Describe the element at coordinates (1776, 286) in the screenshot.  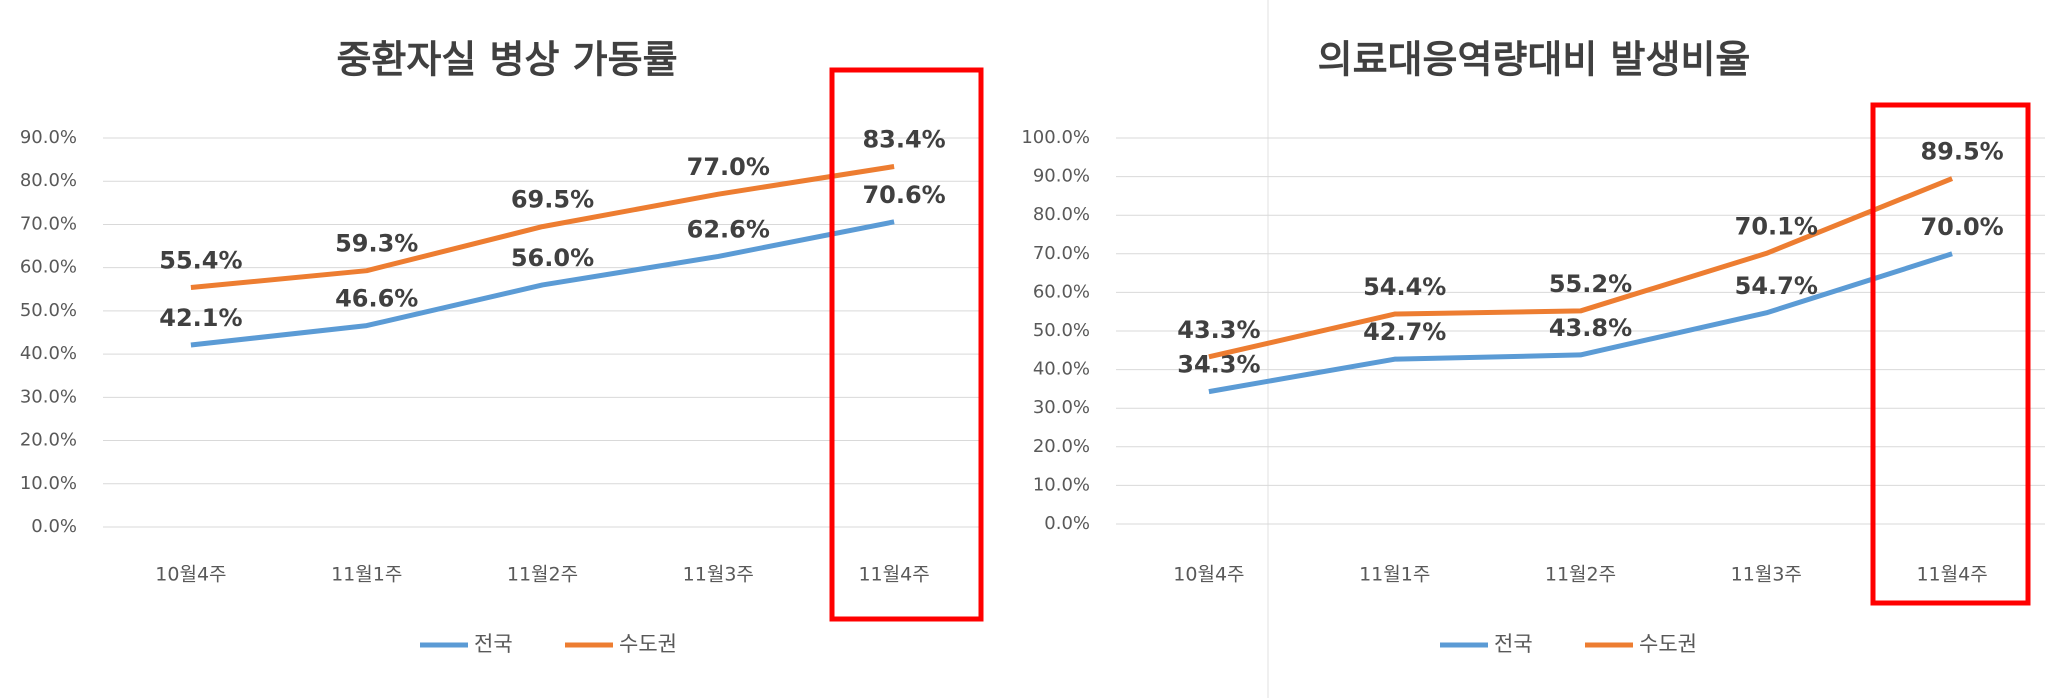
I see `data-label: 54.7%` at that location.